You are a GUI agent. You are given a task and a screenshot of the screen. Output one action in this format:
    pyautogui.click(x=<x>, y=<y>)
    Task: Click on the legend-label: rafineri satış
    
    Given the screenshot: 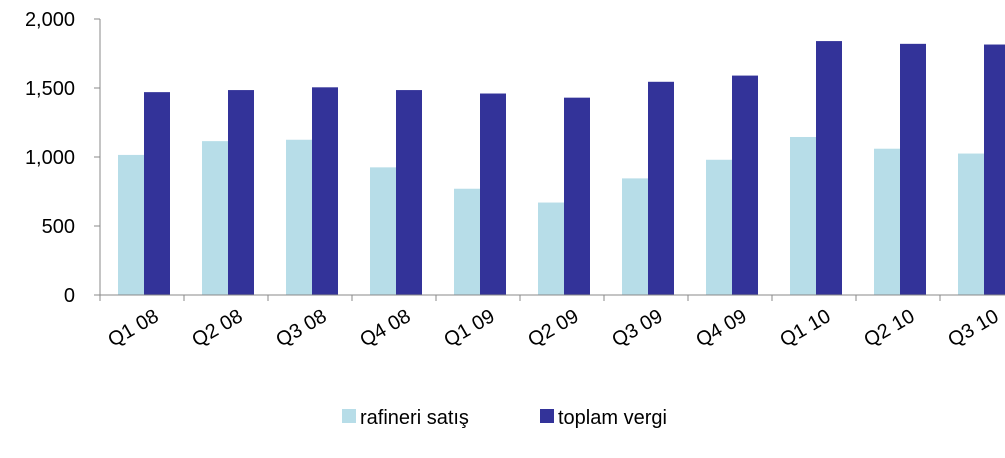 What is the action you would take?
    pyautogui.click(x=414, y=418)
    